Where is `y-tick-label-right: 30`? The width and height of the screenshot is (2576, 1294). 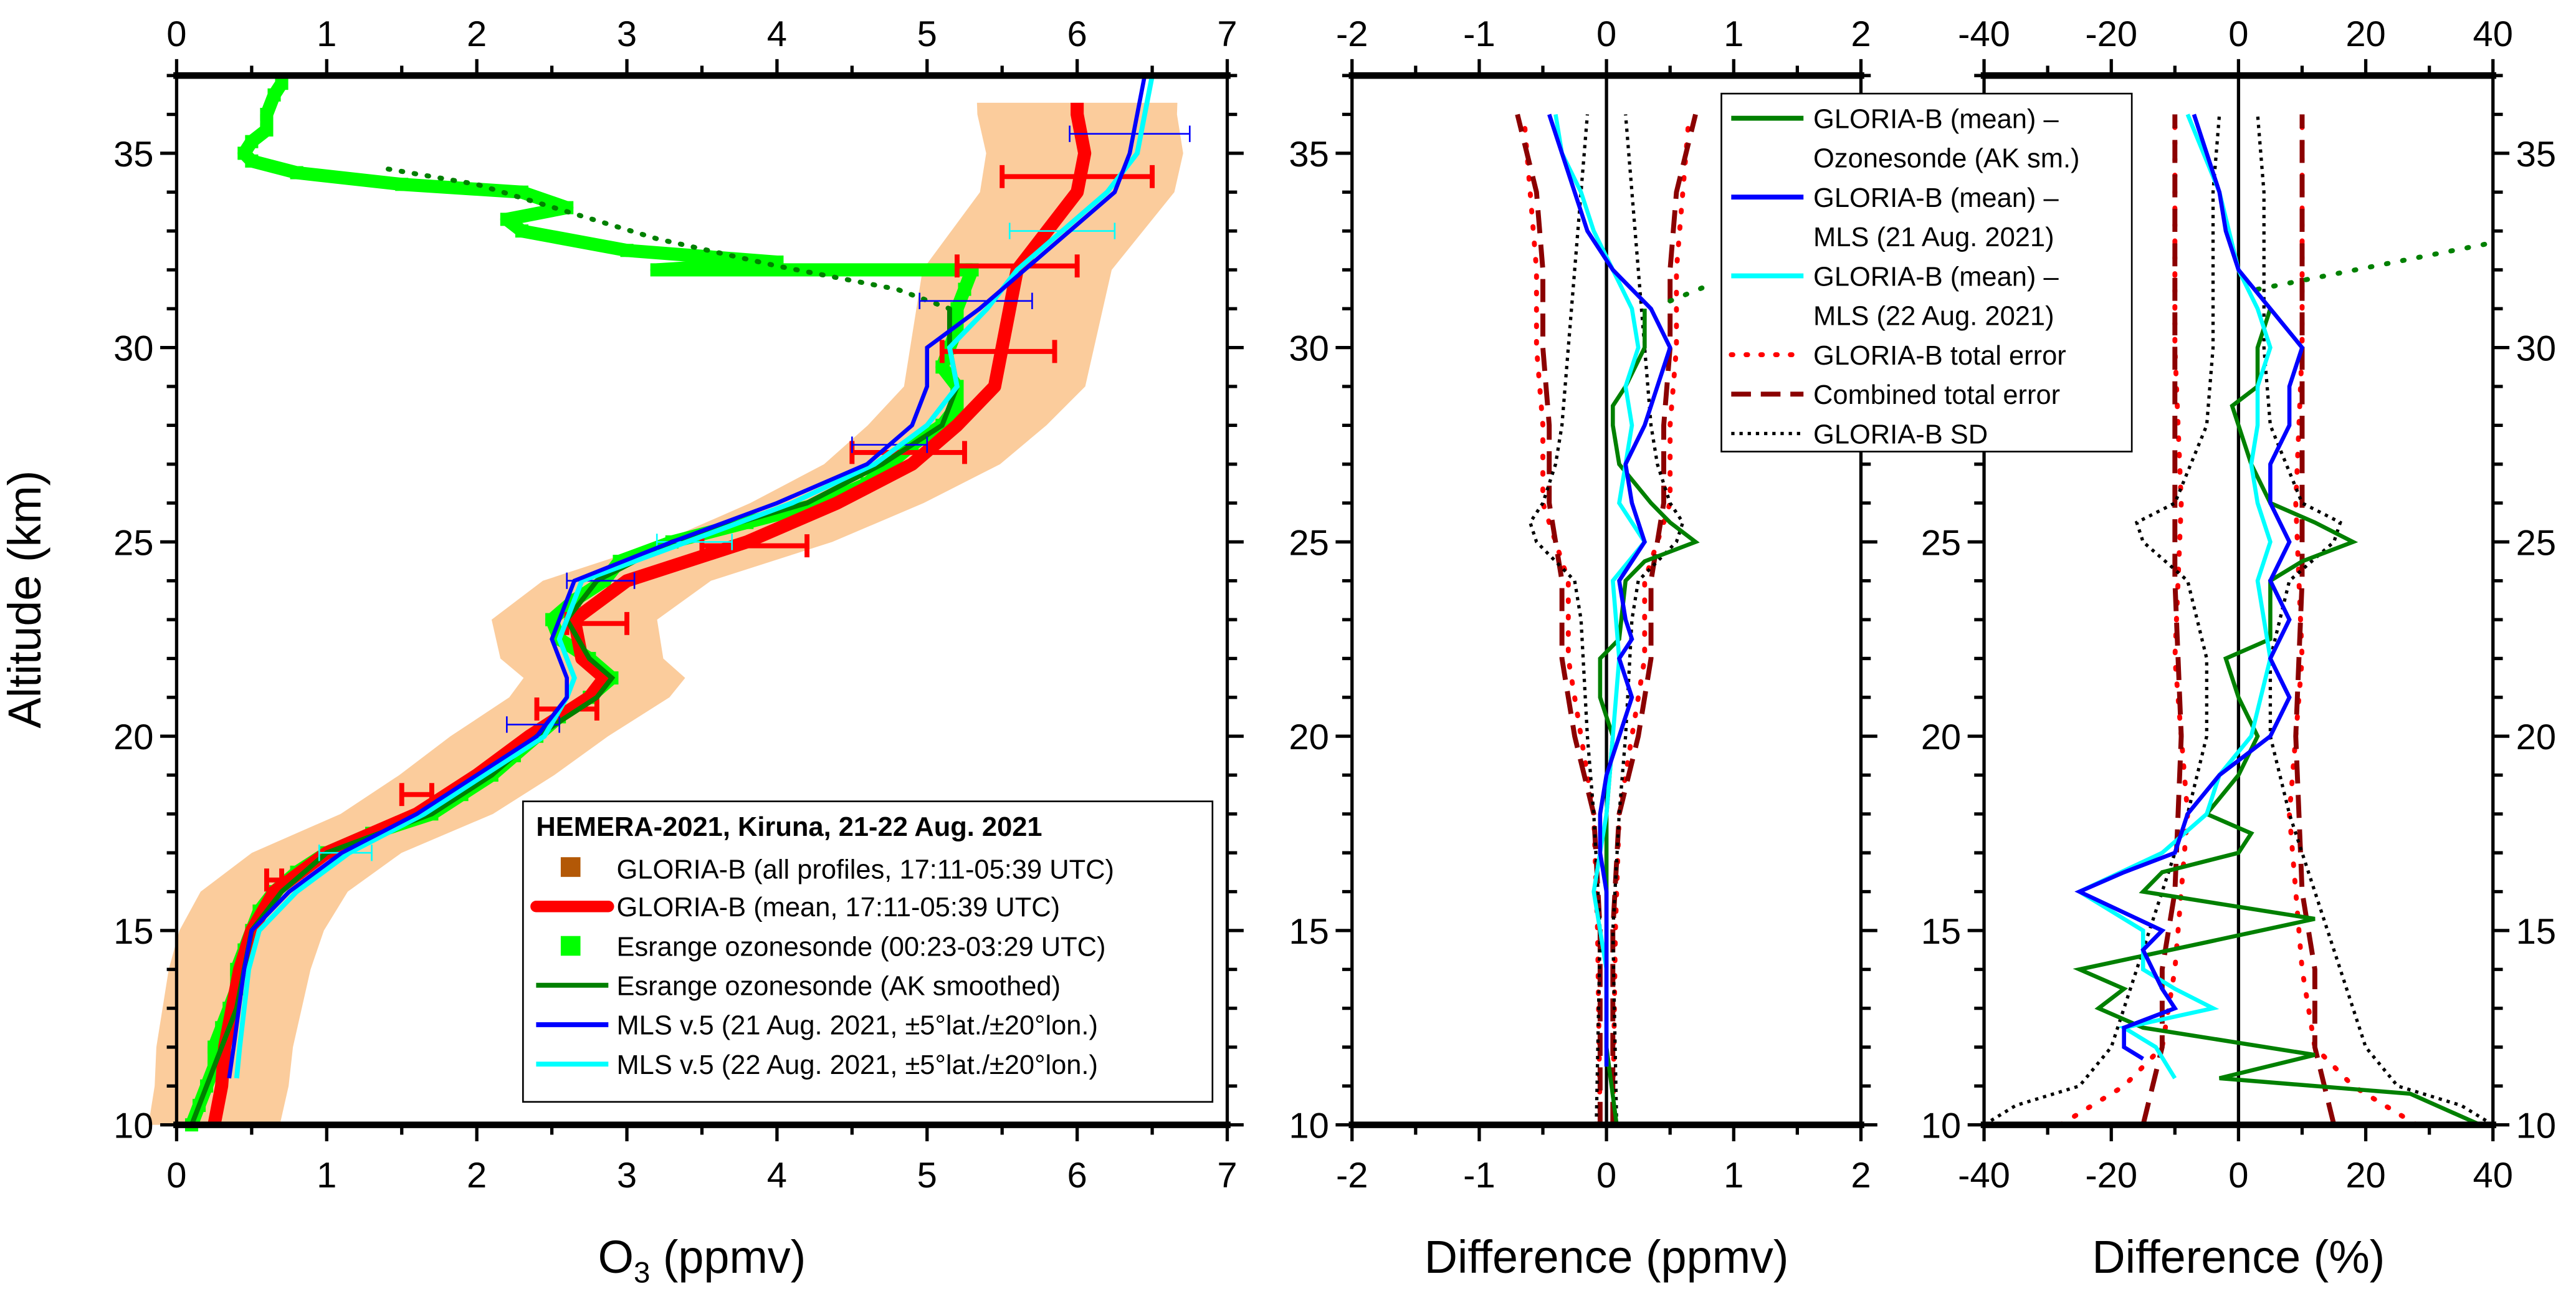
y-tick-label-right: 30 is located at coordinates (2536, 349).